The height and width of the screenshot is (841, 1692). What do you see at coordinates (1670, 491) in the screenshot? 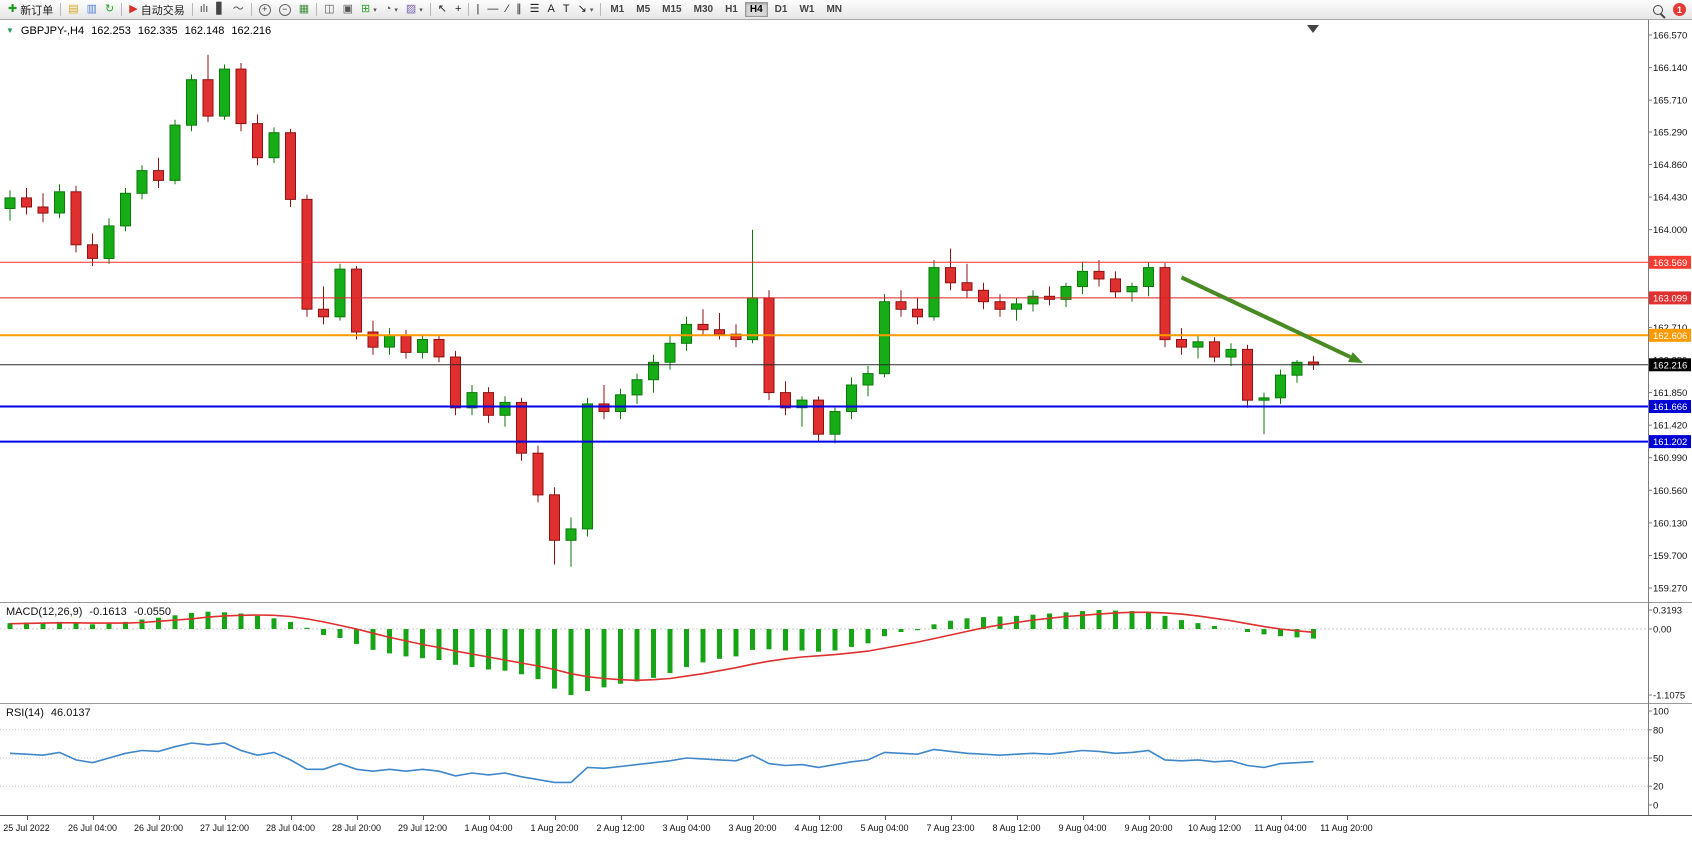
I see `price-axis-label: 160.560` at bounding box center [1670, 491].